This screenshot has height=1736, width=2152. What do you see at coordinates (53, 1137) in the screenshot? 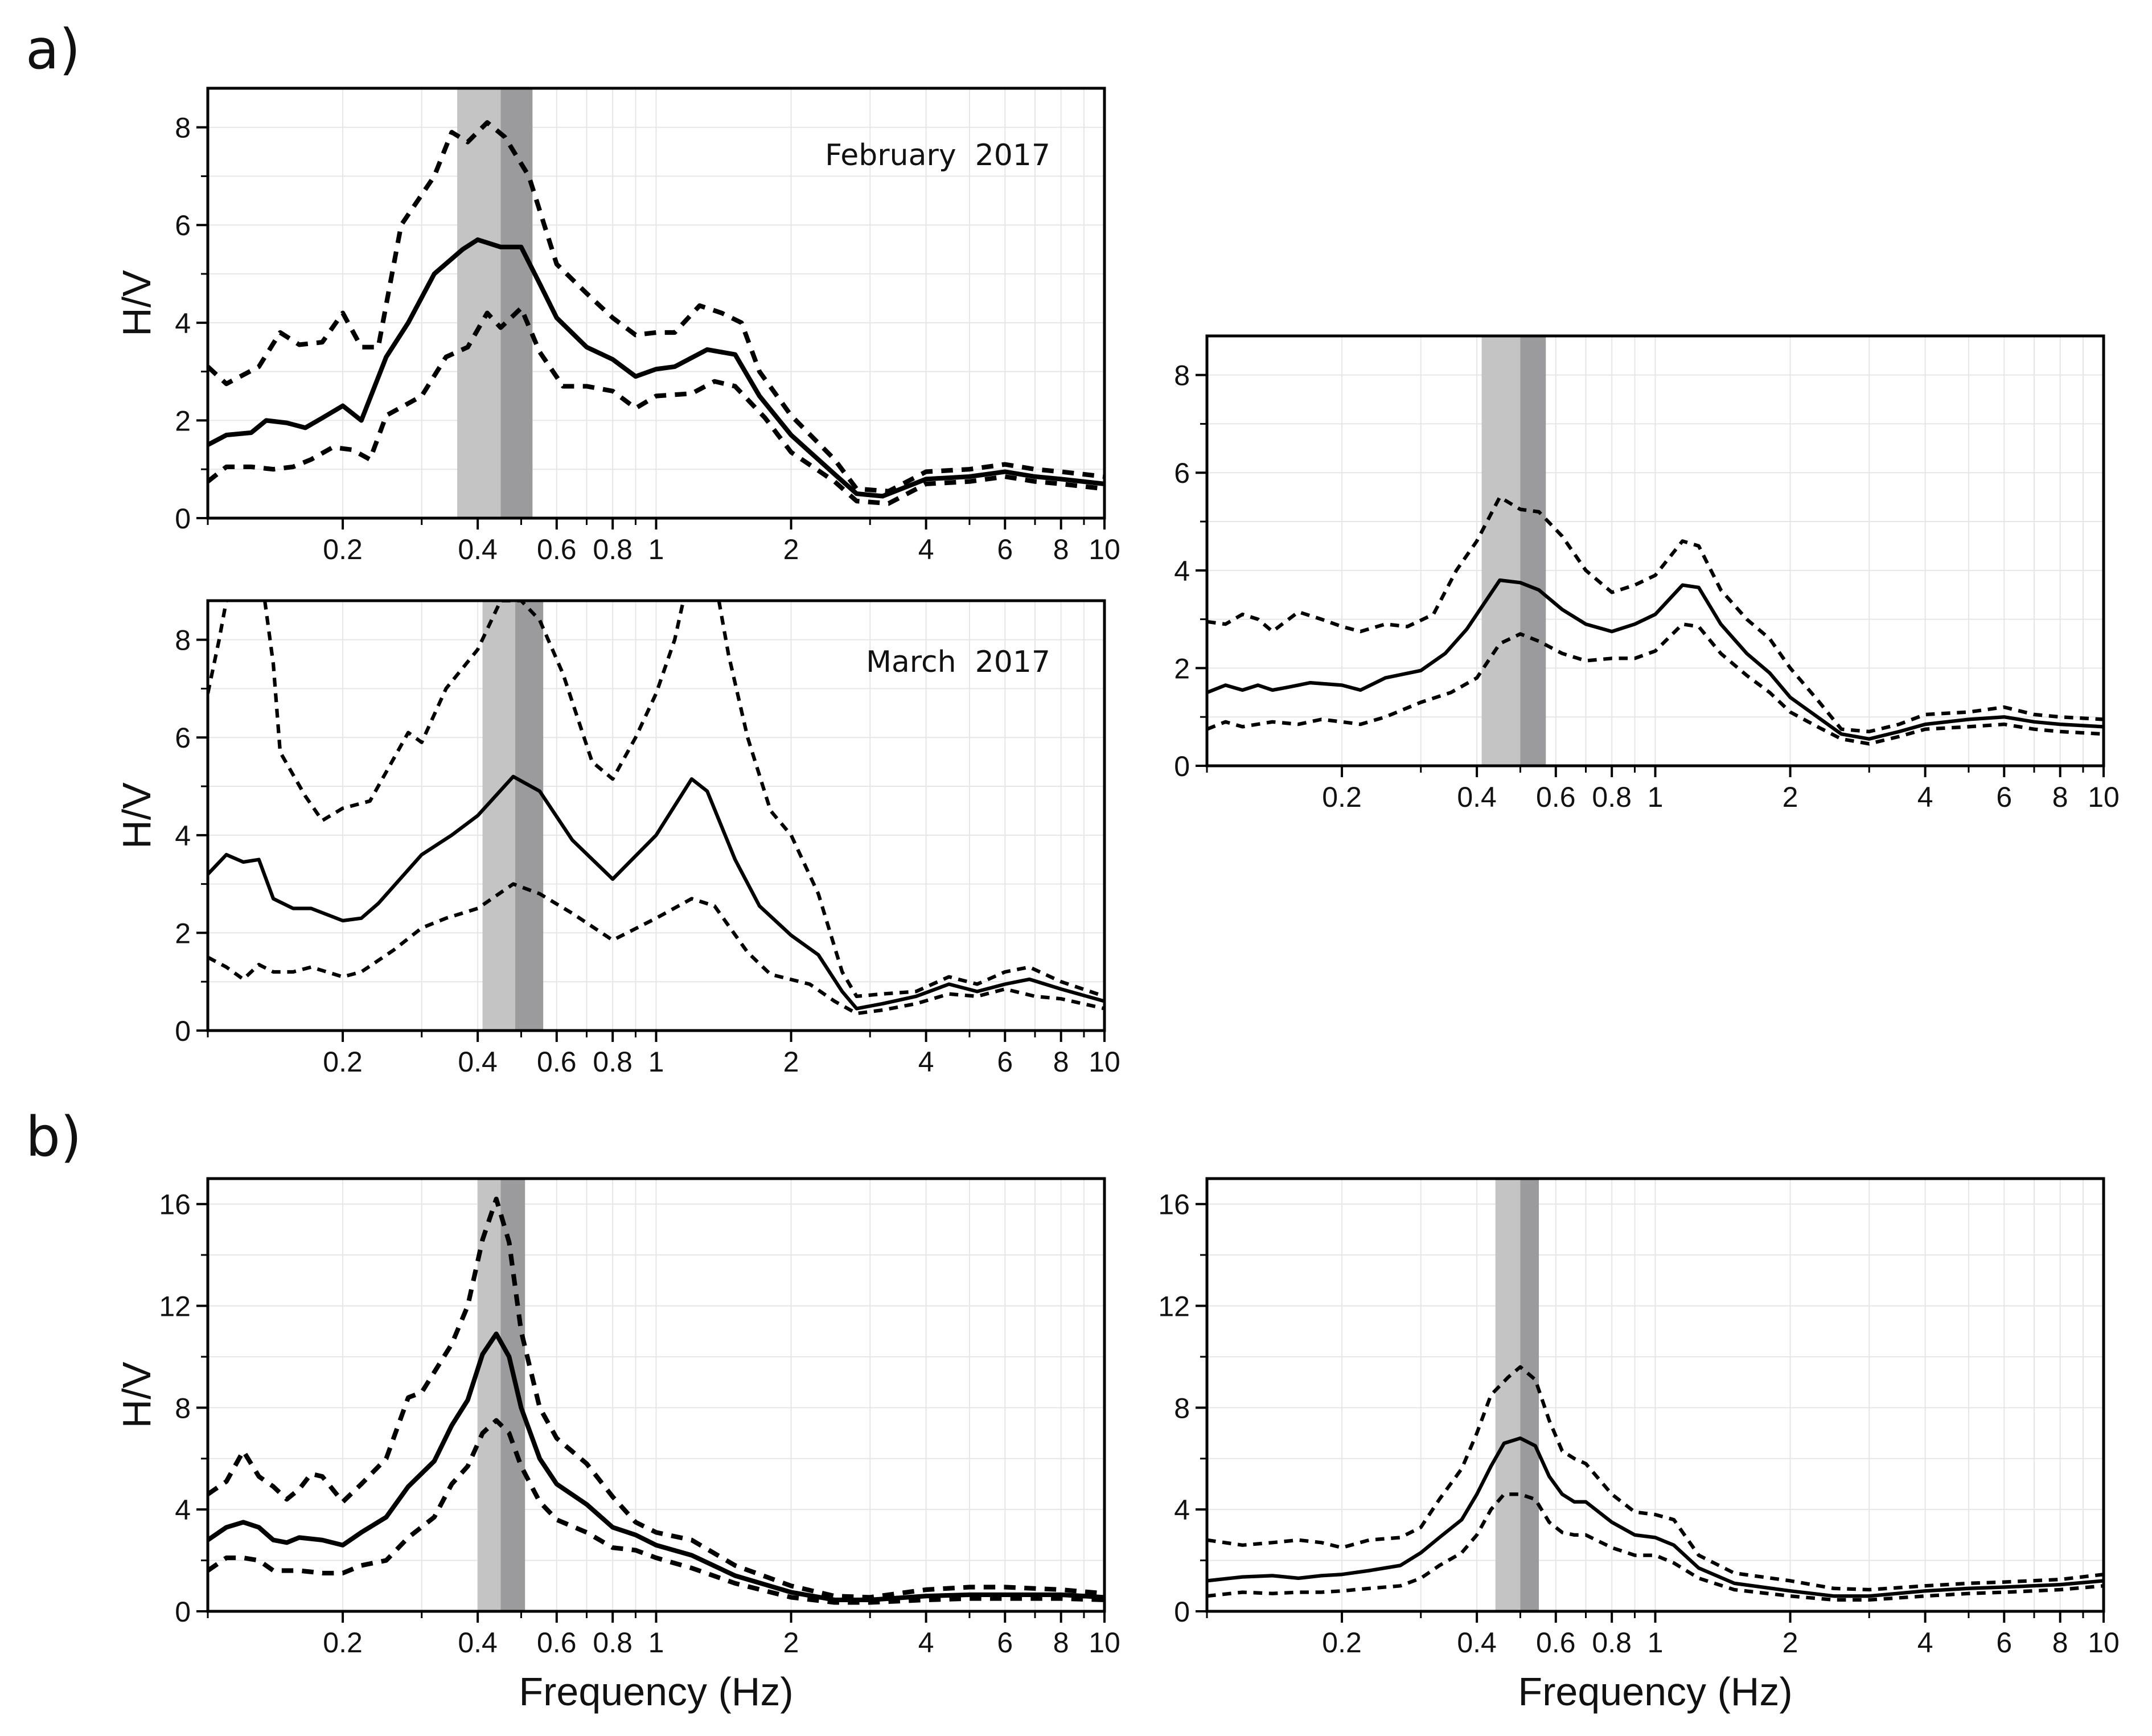
I see `panel-label-b: b)` at bounding box center [53, 1137].